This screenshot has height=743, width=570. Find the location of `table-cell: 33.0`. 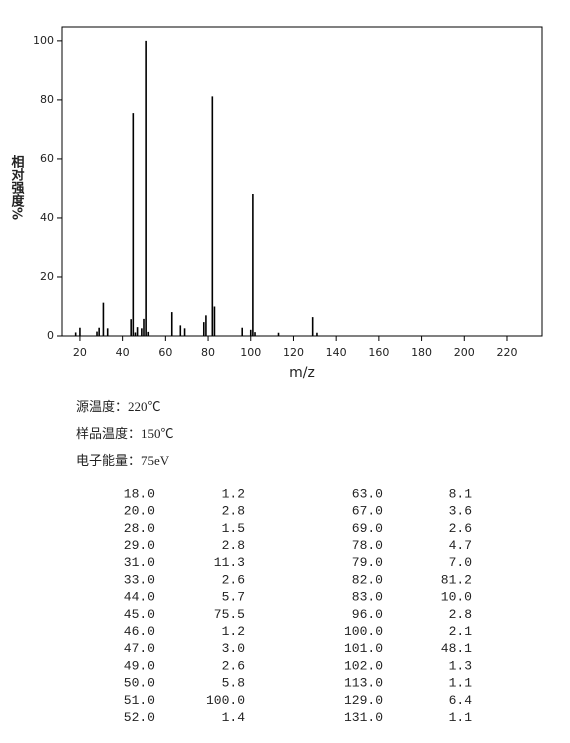

table-cell: 33.0 is located at coordinates (139, 579).